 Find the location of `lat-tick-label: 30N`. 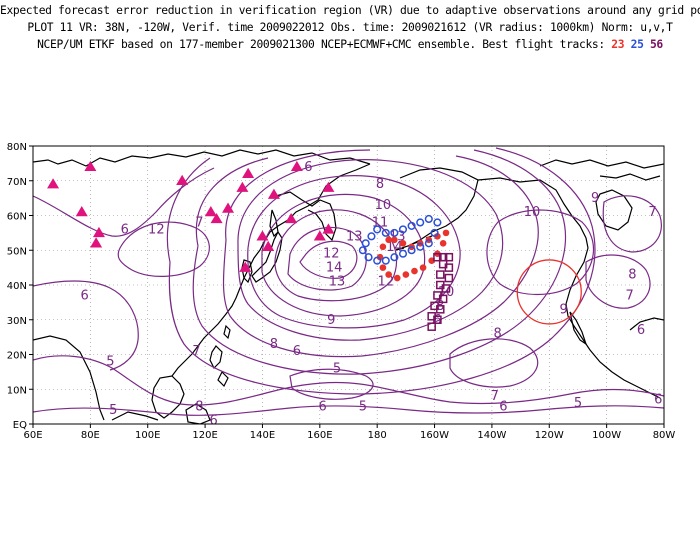

lat-tick-label: 30N is located at coordinates (17, 321).